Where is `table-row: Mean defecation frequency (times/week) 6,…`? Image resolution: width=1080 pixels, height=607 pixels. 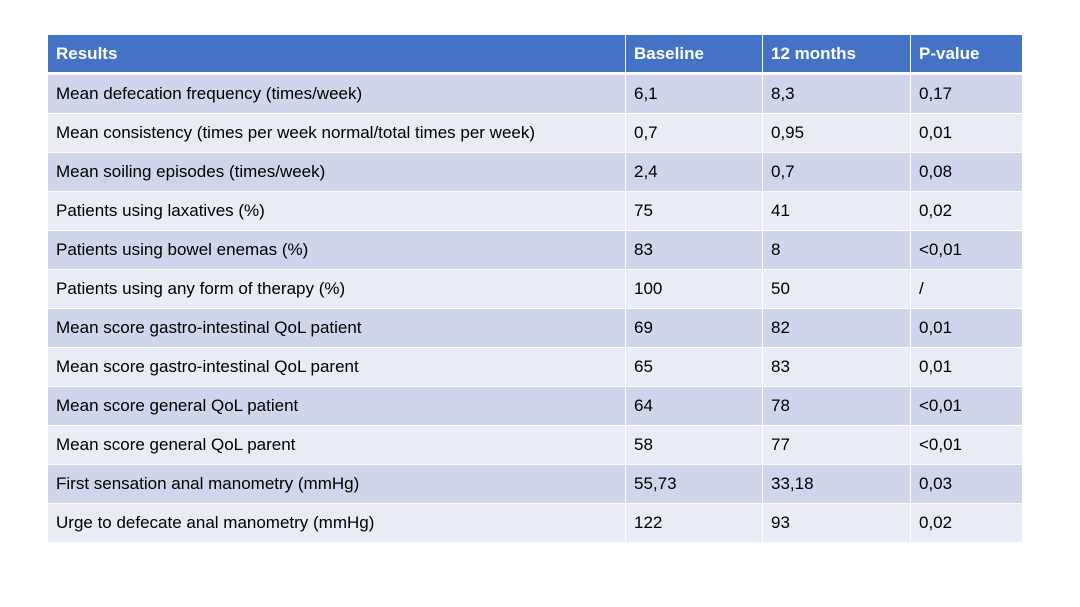
table-row: Mean defecation frequency (times/week) 6,… is located at coordinates (535, 93).